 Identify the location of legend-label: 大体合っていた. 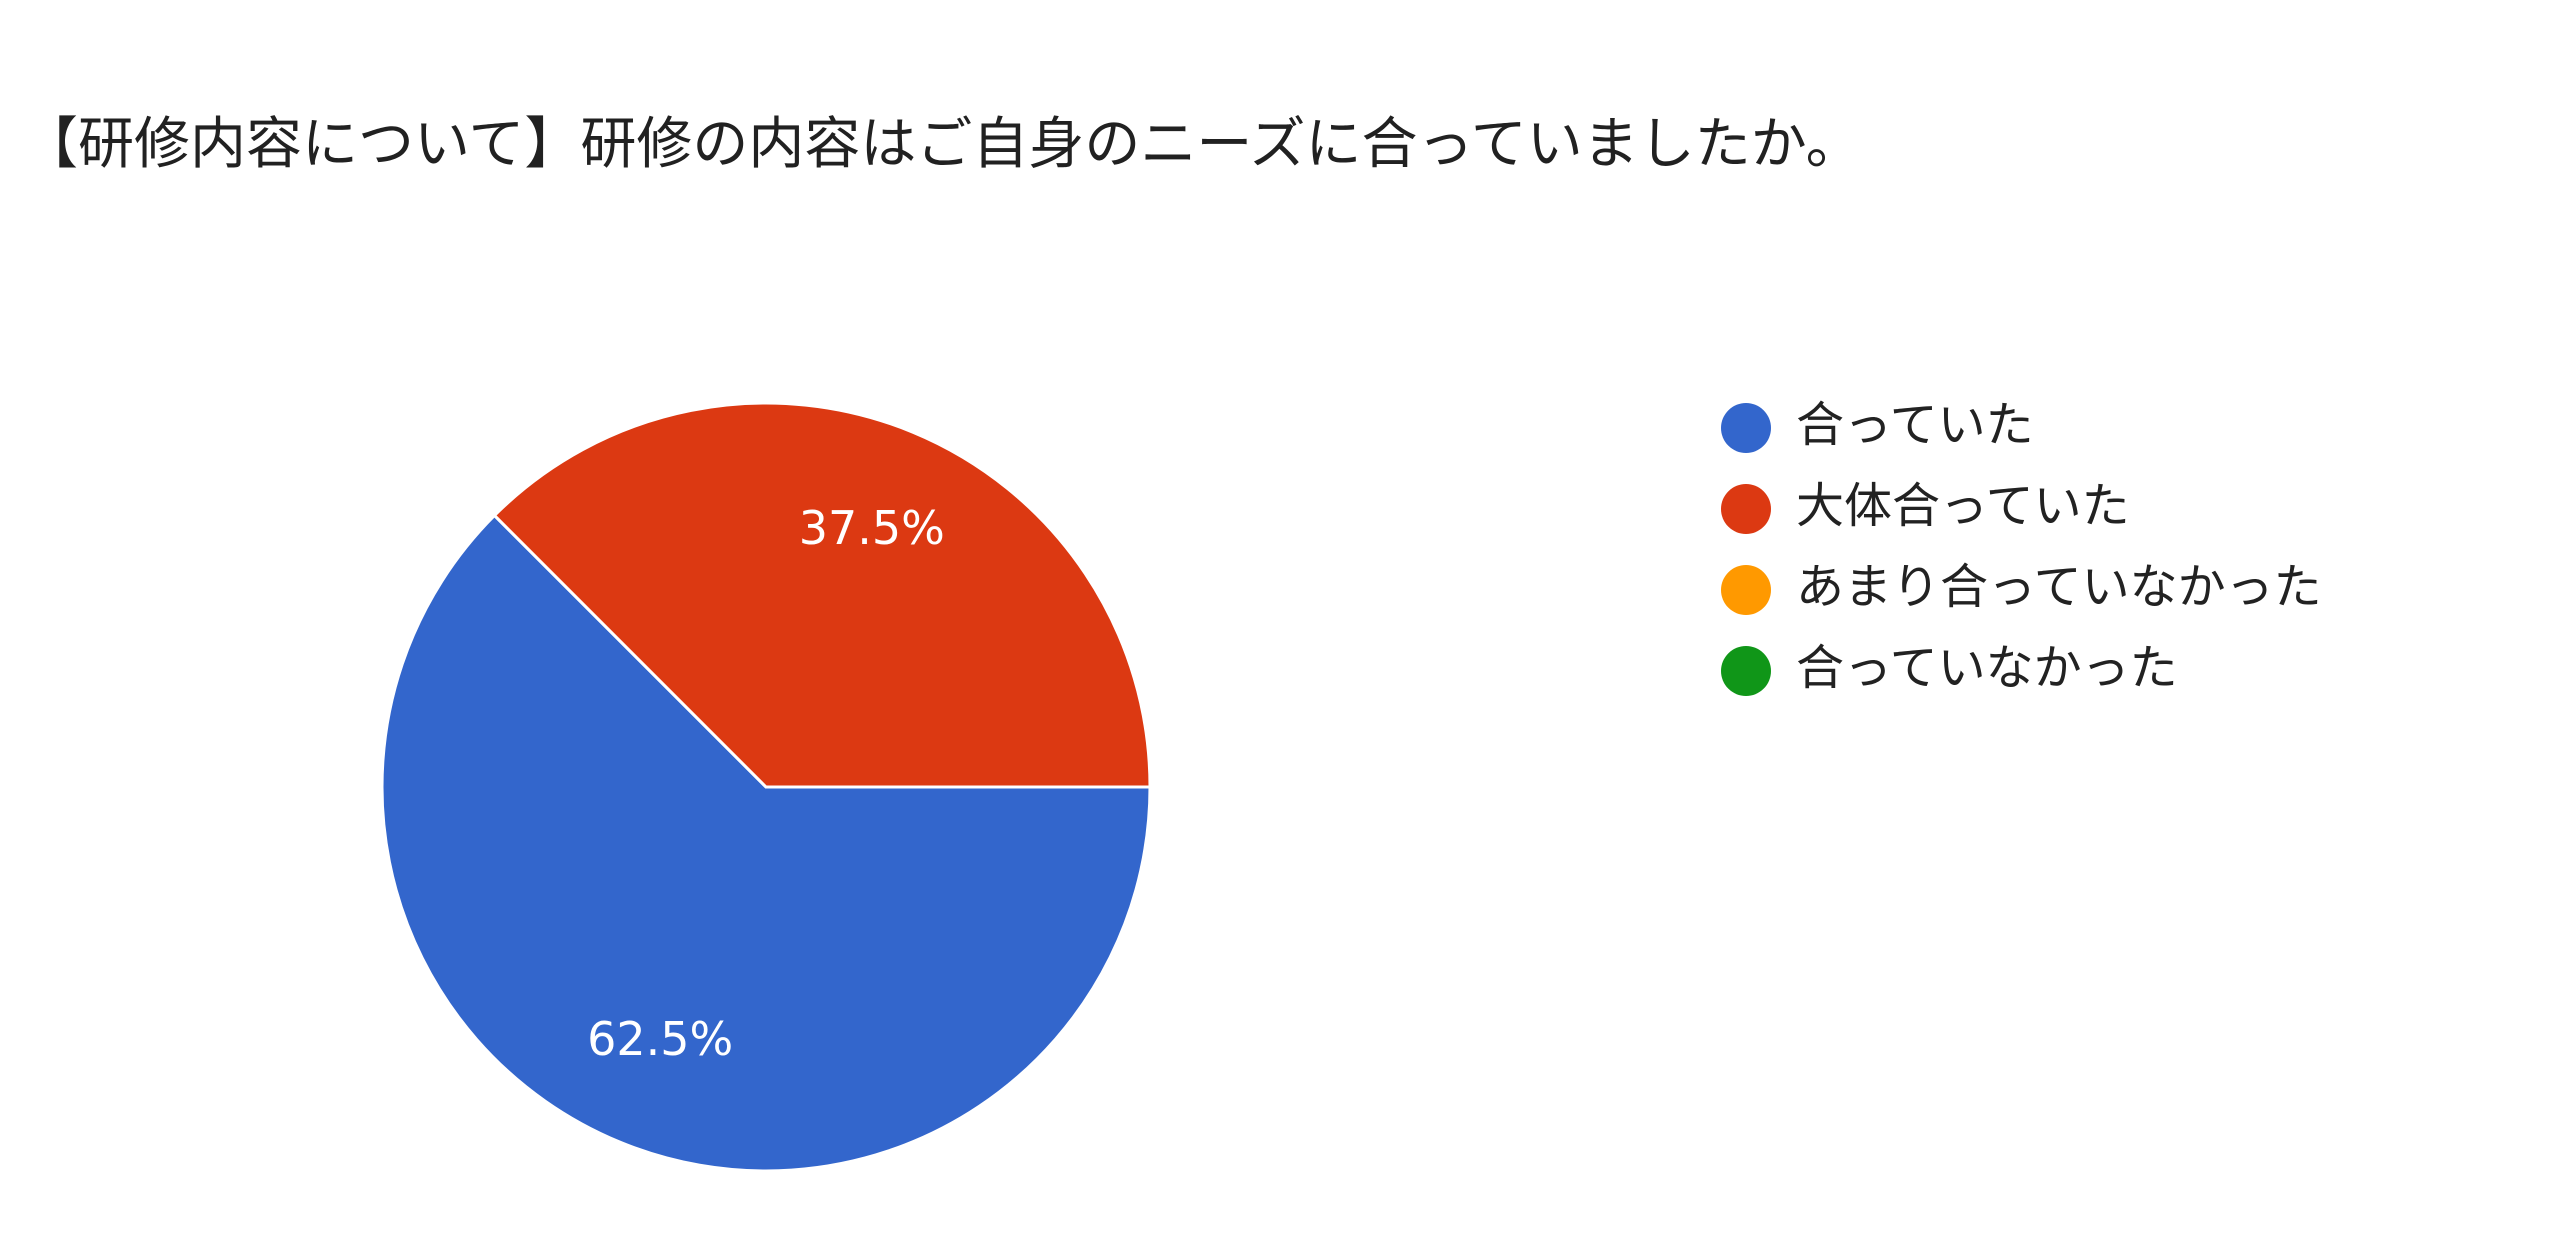
(1963, 506).